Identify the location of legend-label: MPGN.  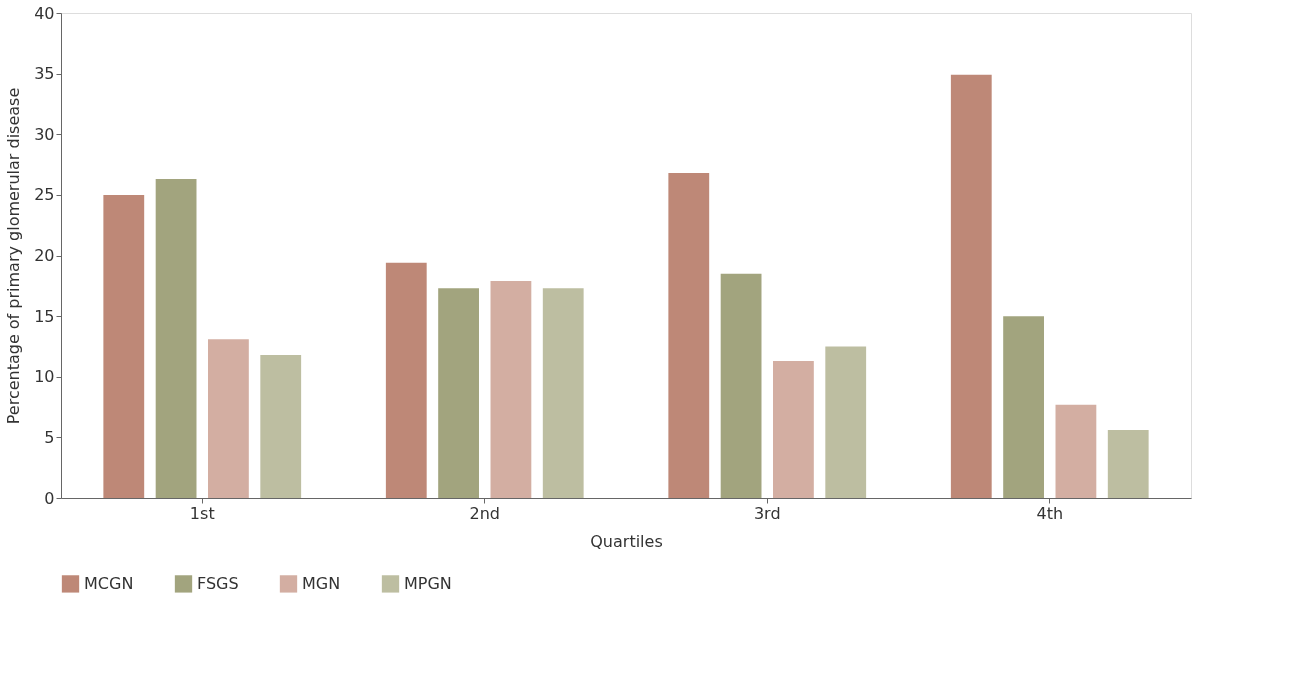
(428, 583).